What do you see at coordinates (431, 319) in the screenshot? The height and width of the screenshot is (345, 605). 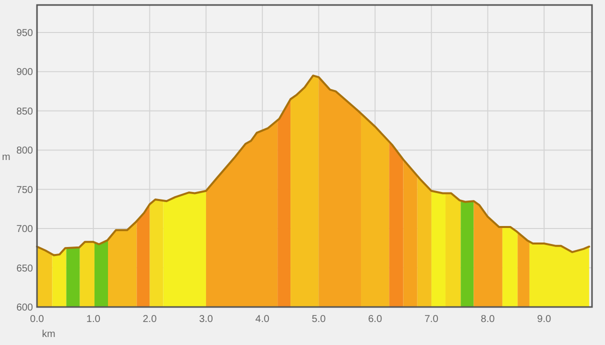 I see `x-tick-label: 7.0` at bounding box center [431, 319].